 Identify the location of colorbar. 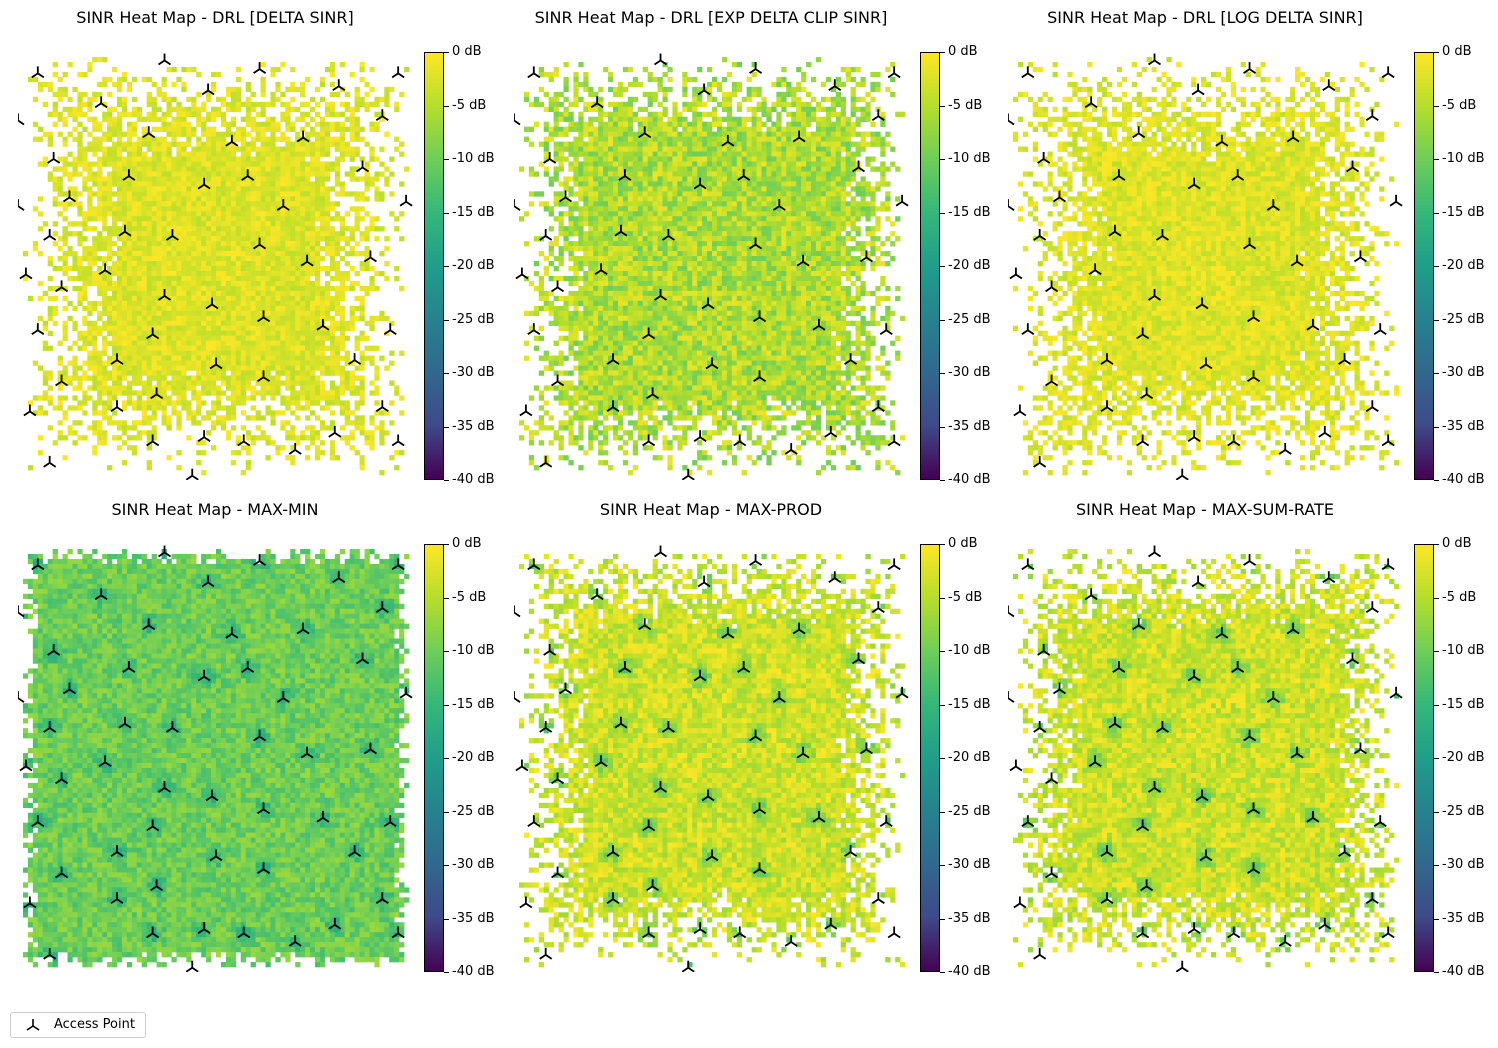
(434, 758).